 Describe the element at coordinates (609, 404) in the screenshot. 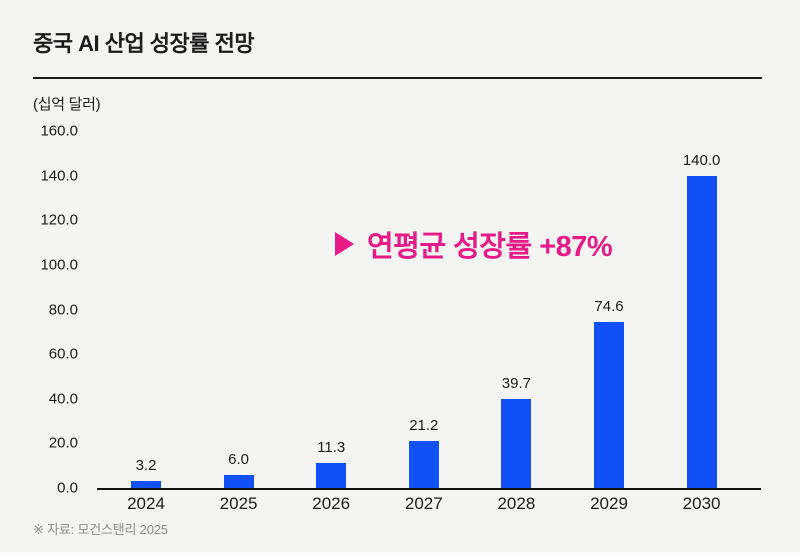

I see `bar-2029` at that location.